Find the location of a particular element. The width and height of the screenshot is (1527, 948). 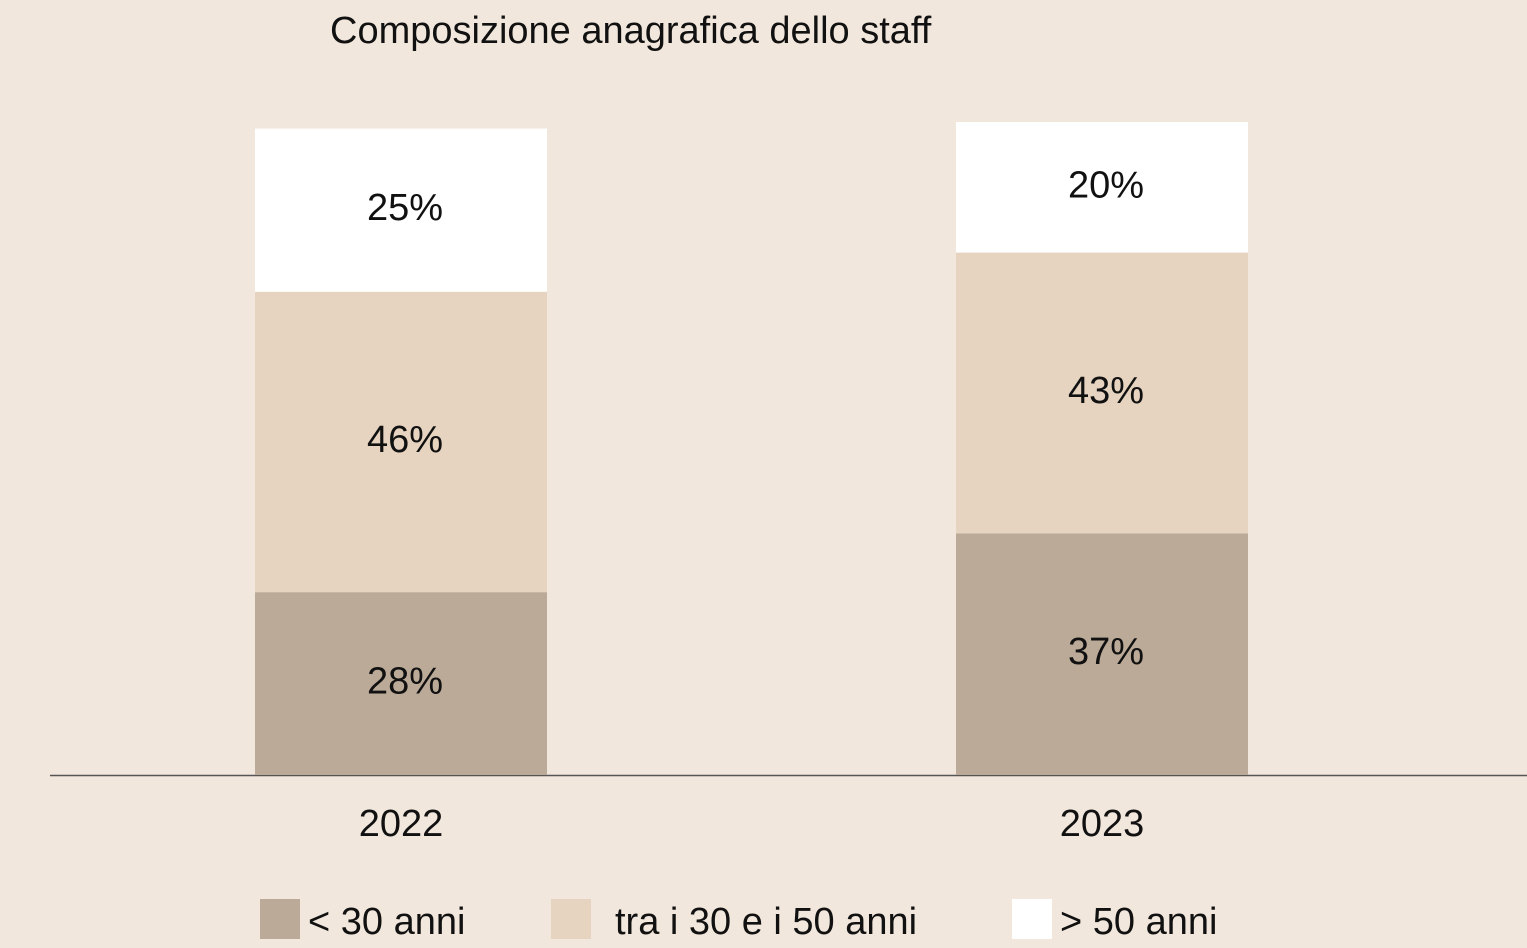

legend-label: < 30 anni is located at coordinates (386, 922).